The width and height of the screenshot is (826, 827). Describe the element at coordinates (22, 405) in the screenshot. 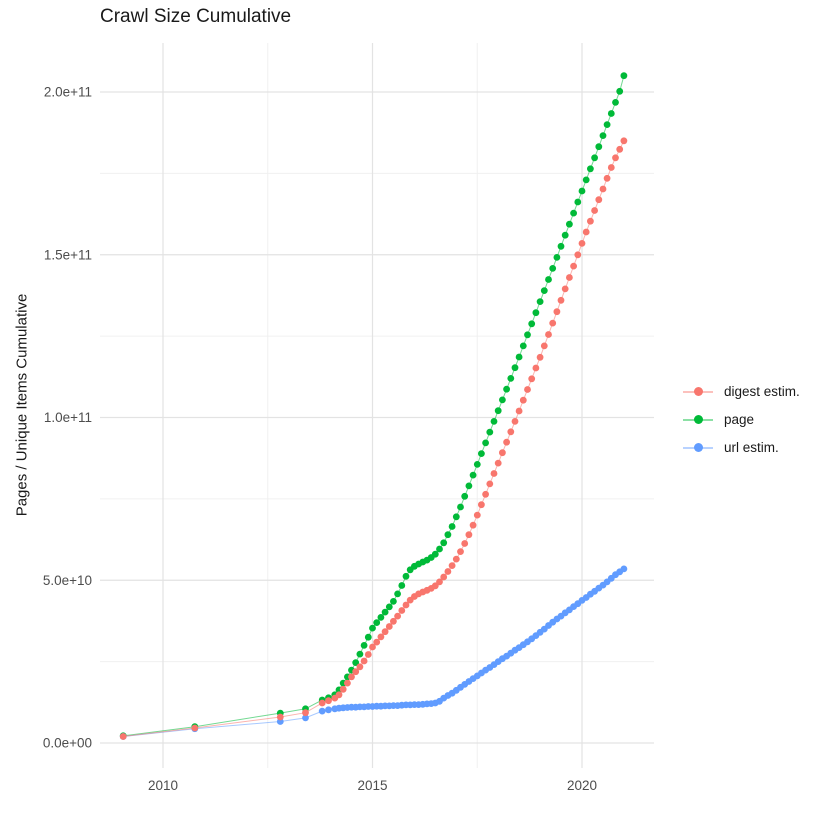

I see `y-axis-title: Pages / Unique Items Cumulative` at that location.